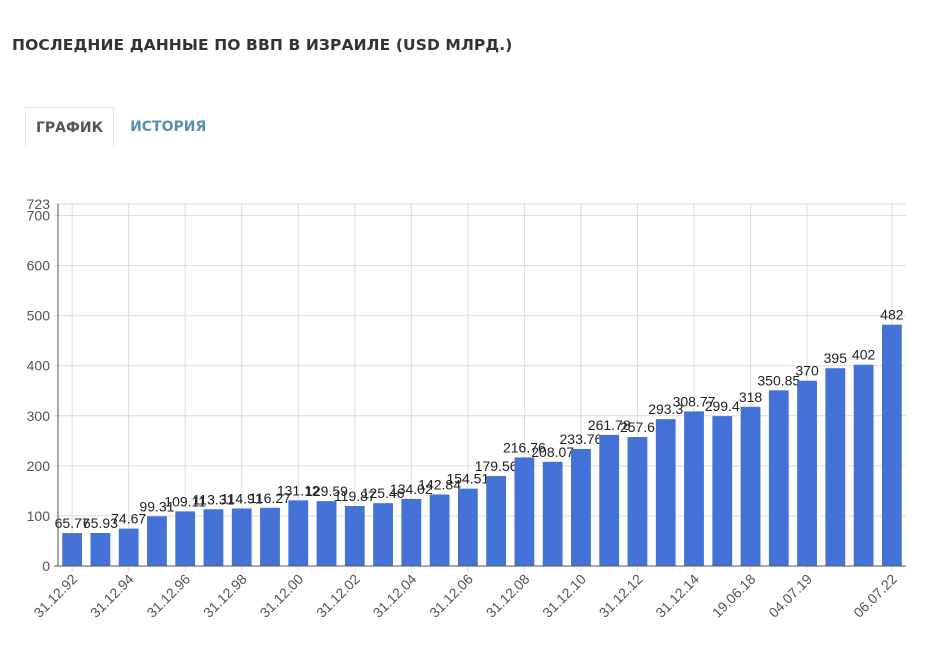 The image size is (930, 653). Describe the element at coordinates (168, 596) in the screenshot. I see `x-tick-label: 31.12.96` at that location.